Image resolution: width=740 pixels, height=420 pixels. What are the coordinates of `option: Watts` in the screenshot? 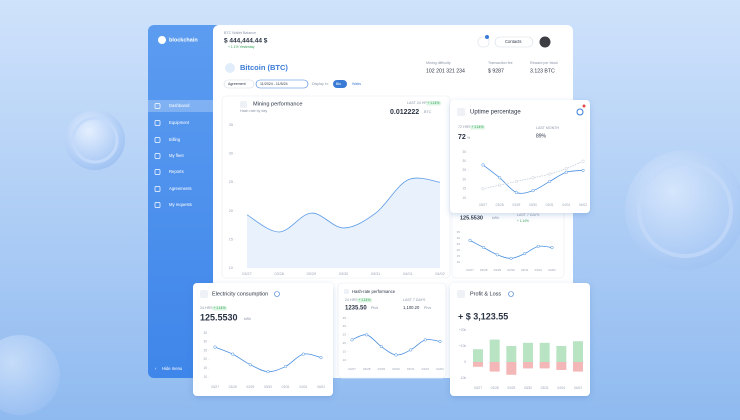 It's located at (356, 84).